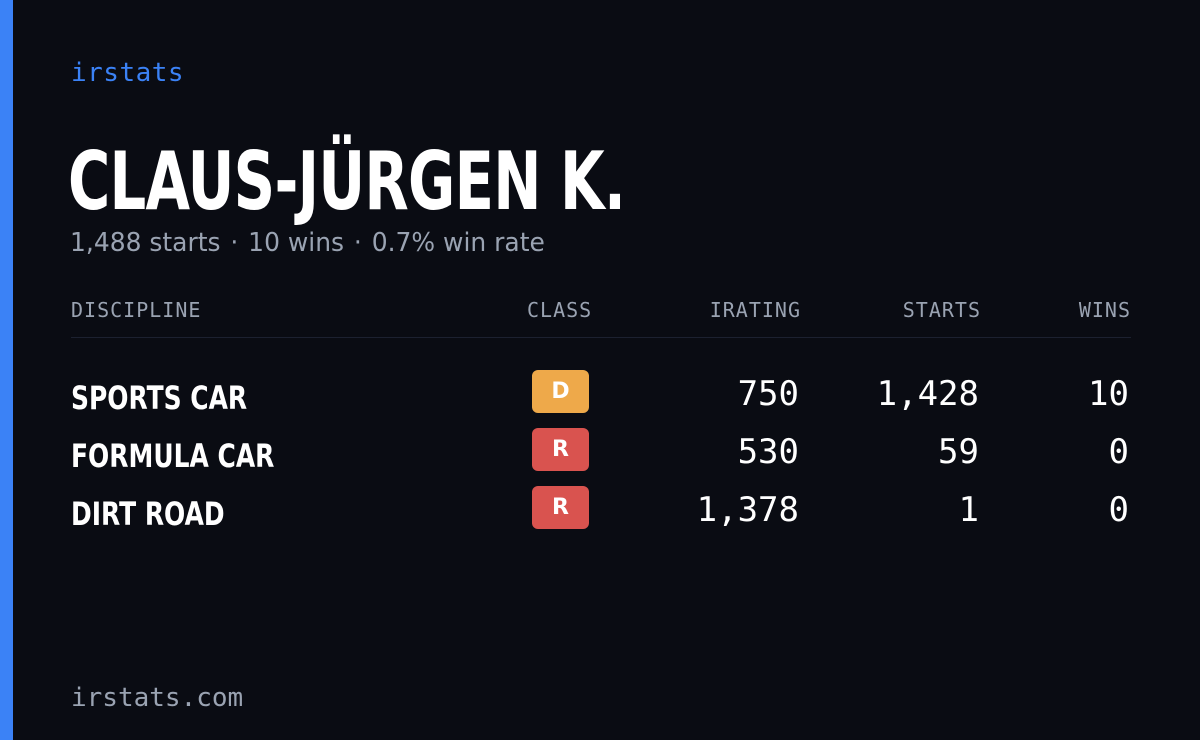 Image resolution: width=1200 pixels, height=740 pixels. I want to click on driver-summary: 1,488 starts · 10 wins · 0.7% win rate, so click(307, 243).